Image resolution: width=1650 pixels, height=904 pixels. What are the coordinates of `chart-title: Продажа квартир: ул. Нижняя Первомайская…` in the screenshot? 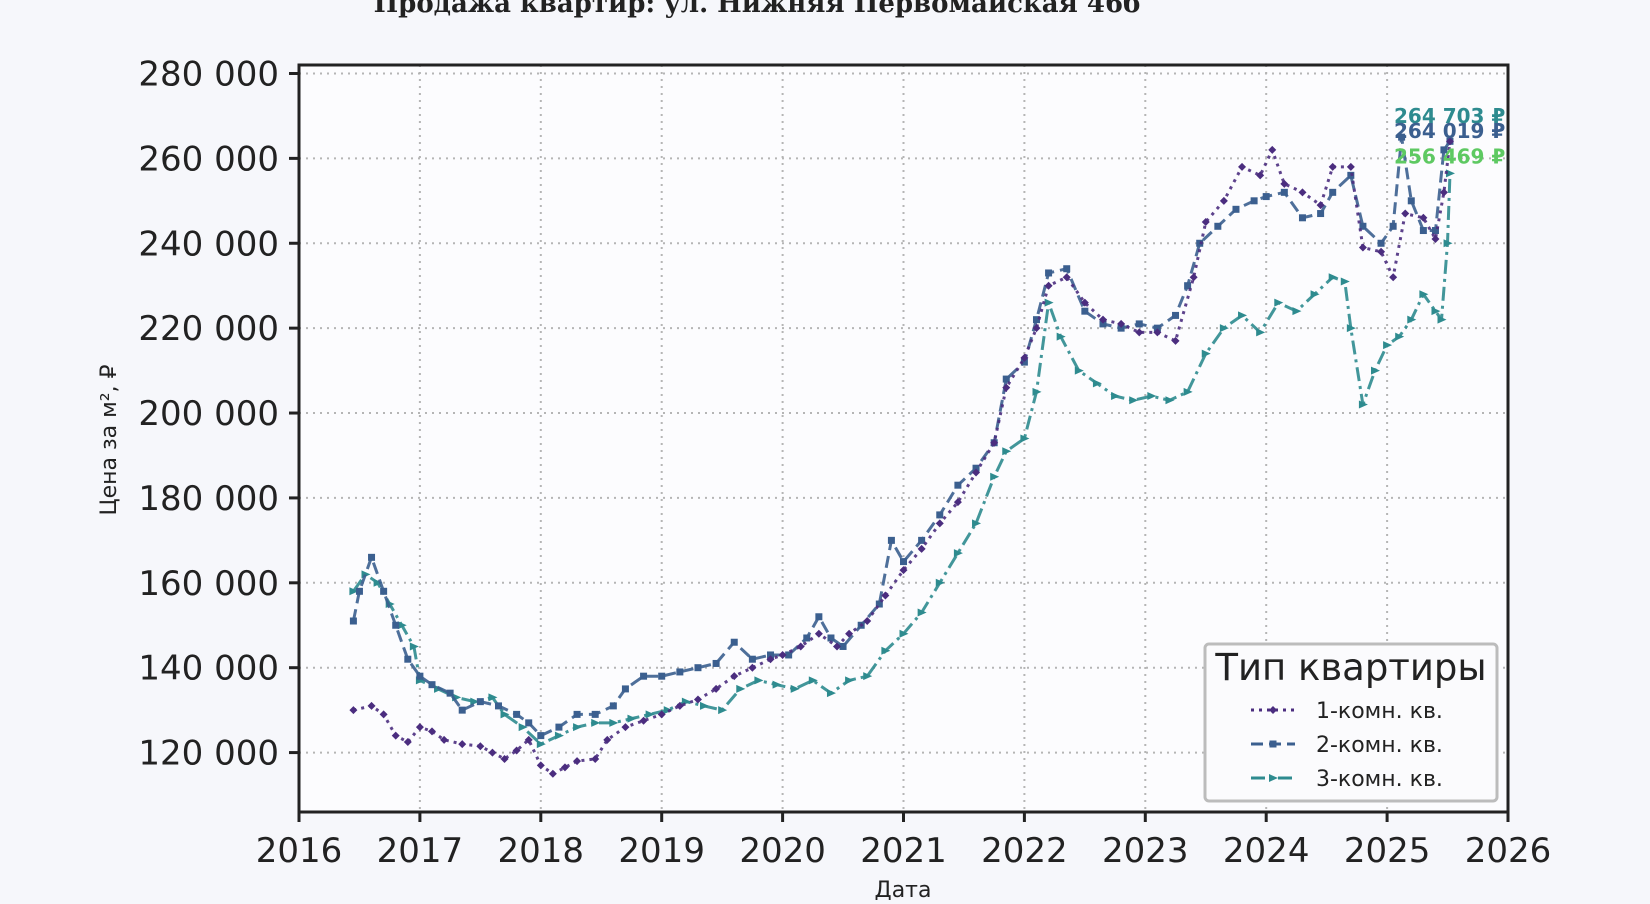 It's located at (757, 9).